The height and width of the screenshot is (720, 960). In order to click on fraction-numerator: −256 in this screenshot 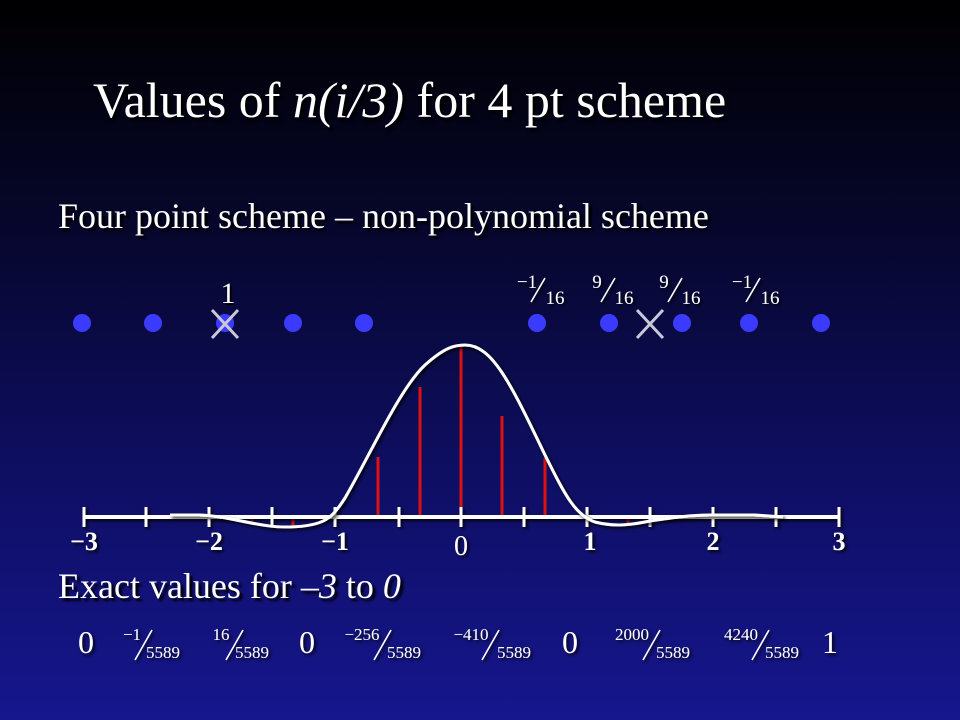, I will do `click(361, 634)`.